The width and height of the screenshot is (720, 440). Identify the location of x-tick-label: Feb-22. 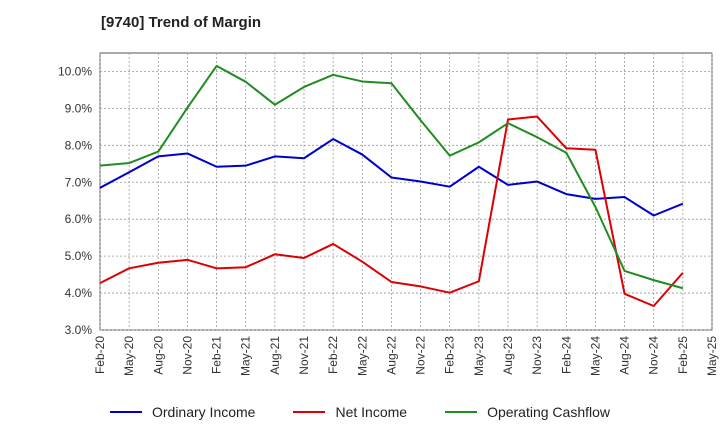
(333, 355).